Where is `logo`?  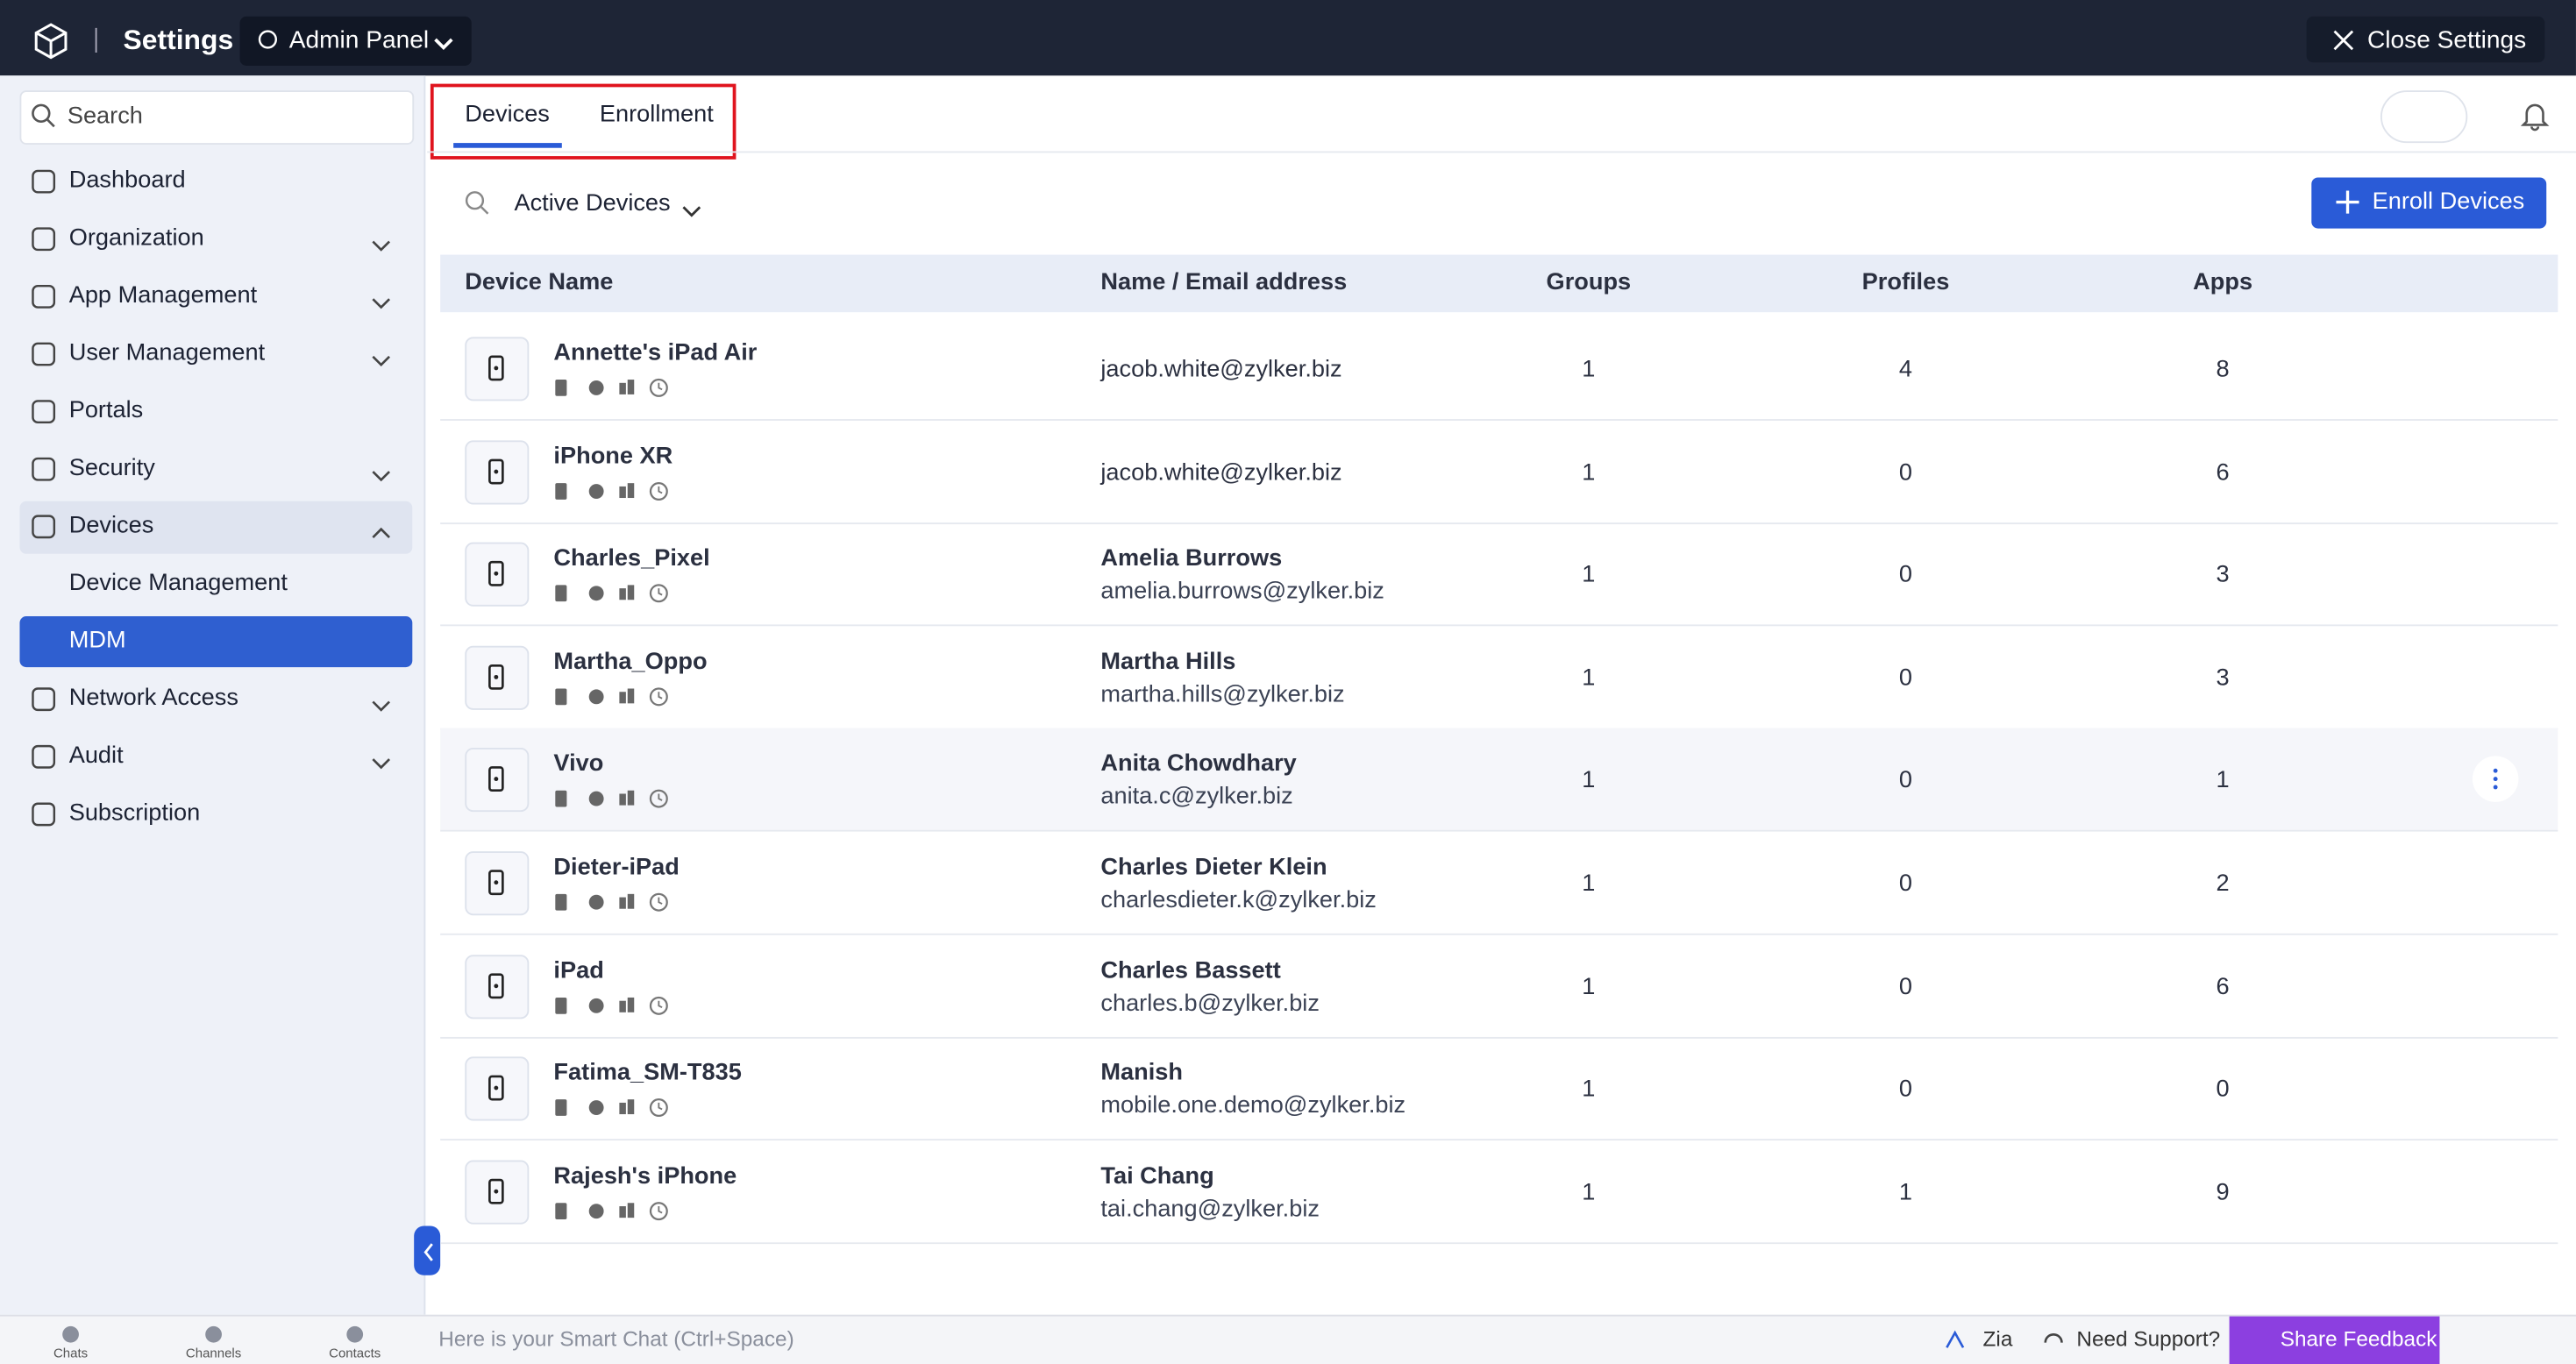
logo is located at coordinates (51, 41).